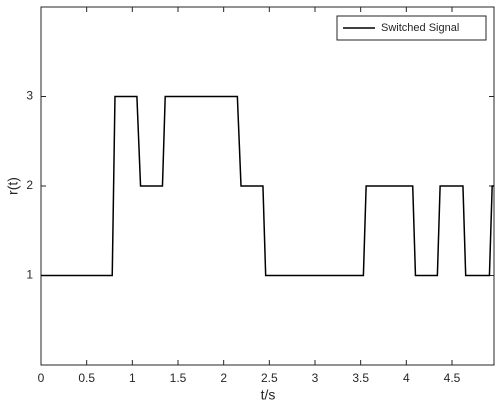  I want to click on x-tick-label: 2.5, so click(269, 378).